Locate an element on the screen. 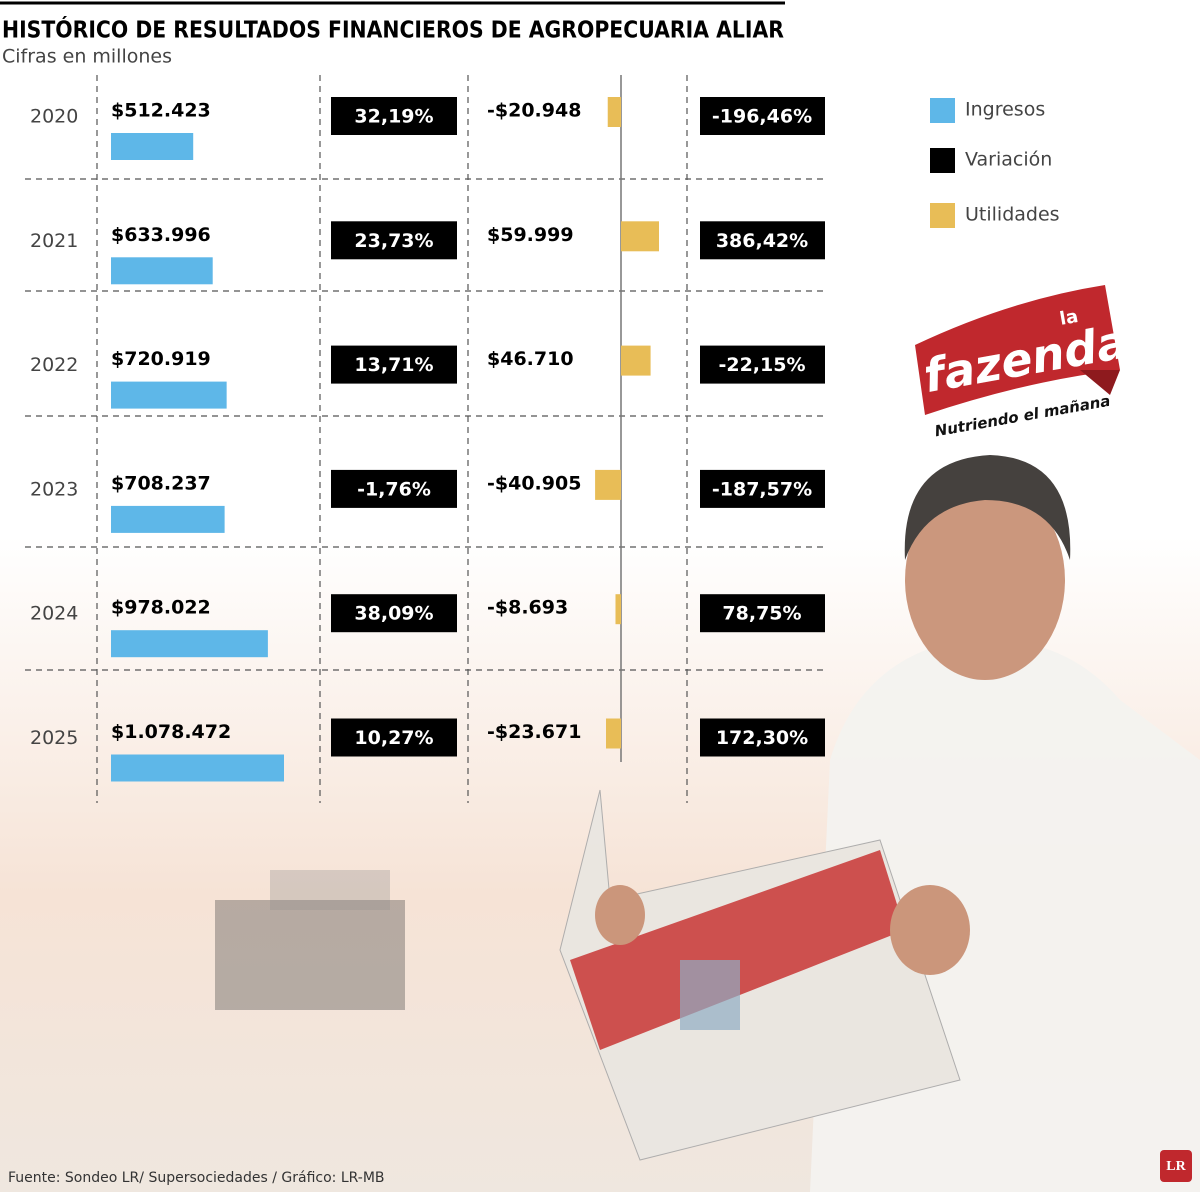  variacion-label: 38,09% is located at coordinates (393, 614).